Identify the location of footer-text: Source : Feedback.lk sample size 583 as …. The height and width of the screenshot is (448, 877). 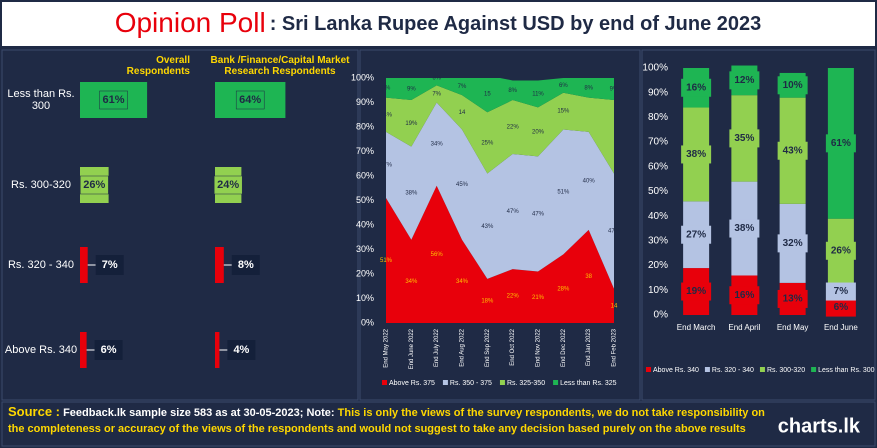
(388, 420).